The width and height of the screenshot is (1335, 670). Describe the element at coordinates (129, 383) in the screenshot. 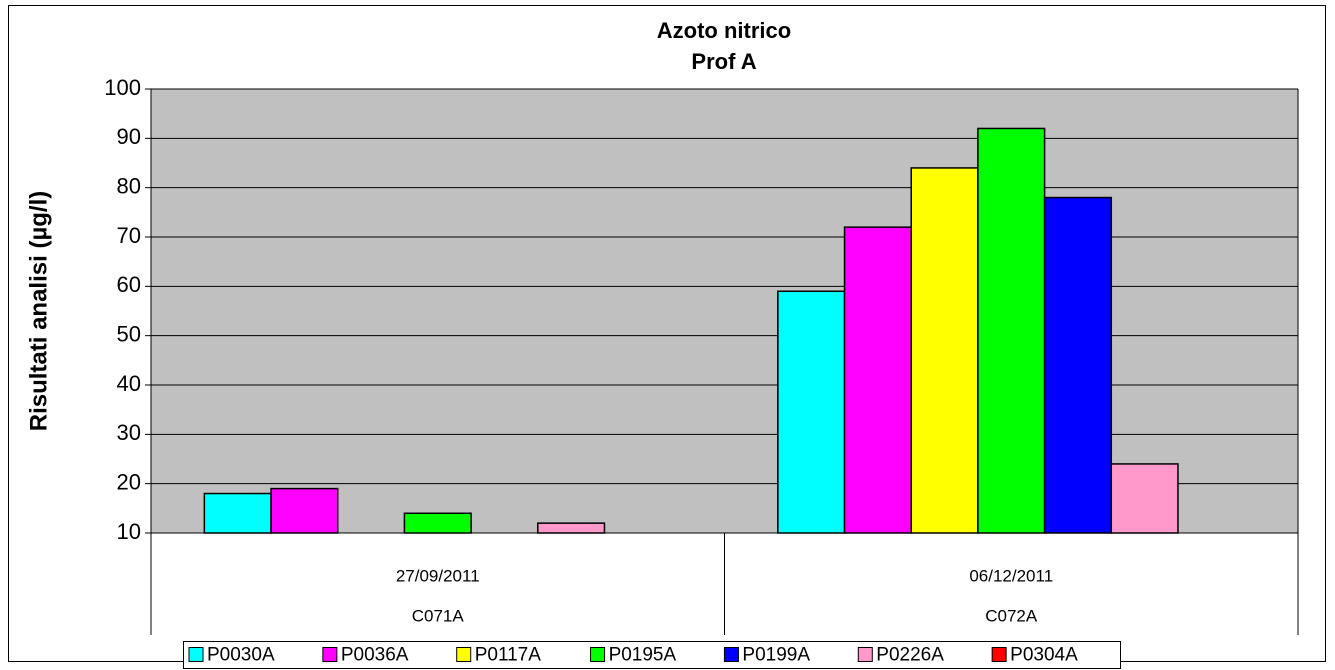

I see `y-tick-label: 40` at that location.